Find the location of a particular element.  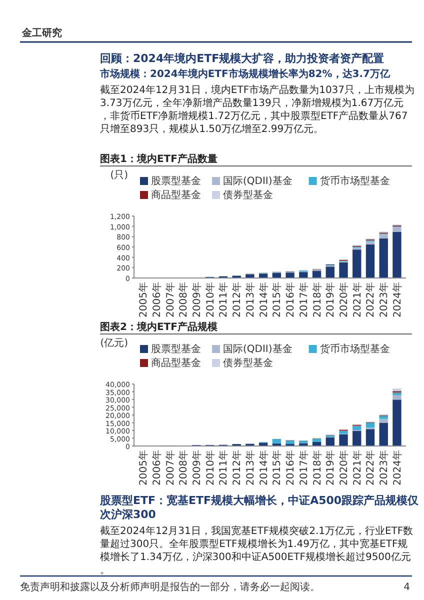

y-axis-title: (只) is located at coordinates (119, 175).